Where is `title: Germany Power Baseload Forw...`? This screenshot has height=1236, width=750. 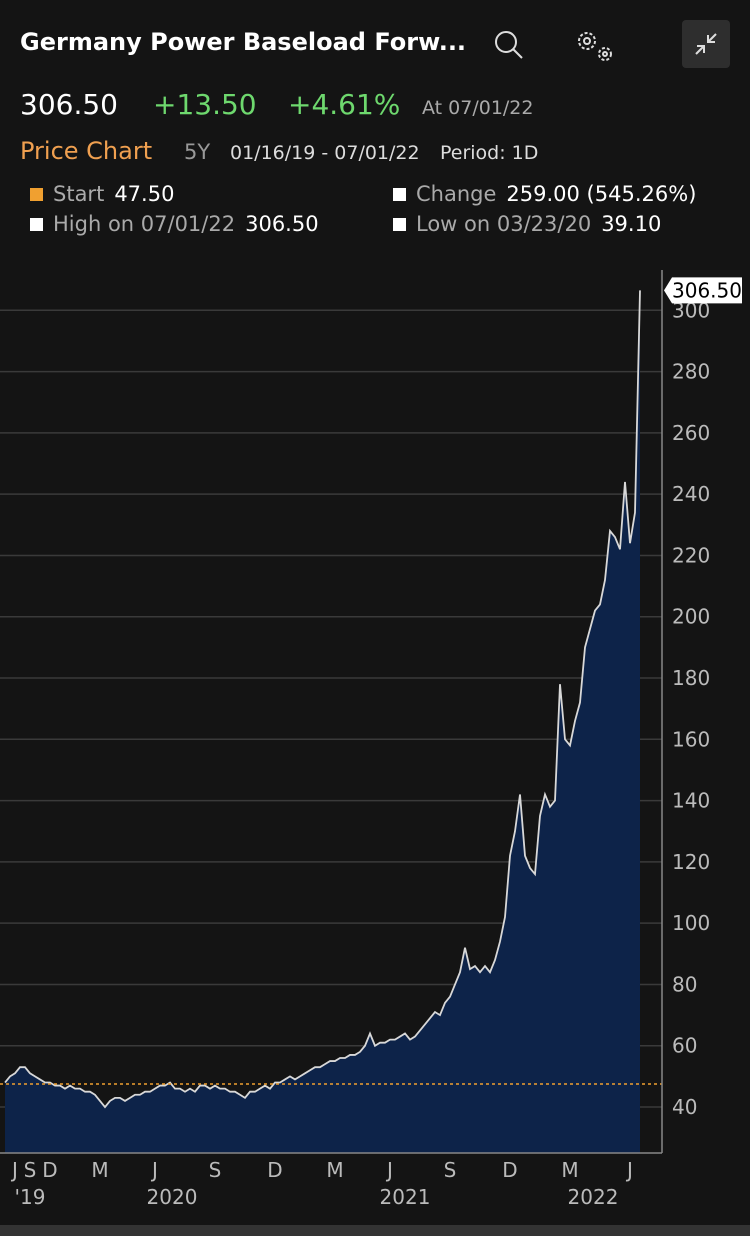 title: Germany Power Baseload Forw... is located at coordinates (243, 42).